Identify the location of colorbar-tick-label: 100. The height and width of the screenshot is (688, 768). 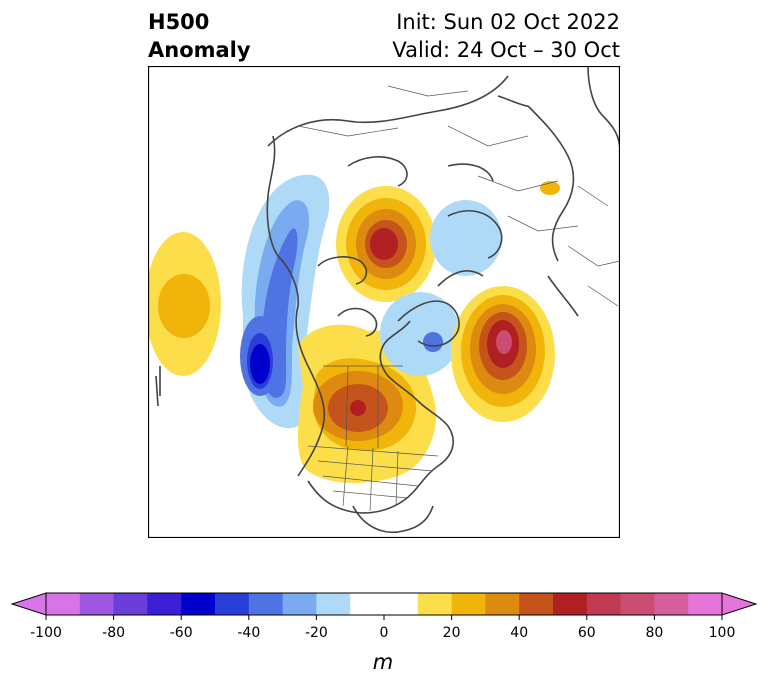
(722, 633).